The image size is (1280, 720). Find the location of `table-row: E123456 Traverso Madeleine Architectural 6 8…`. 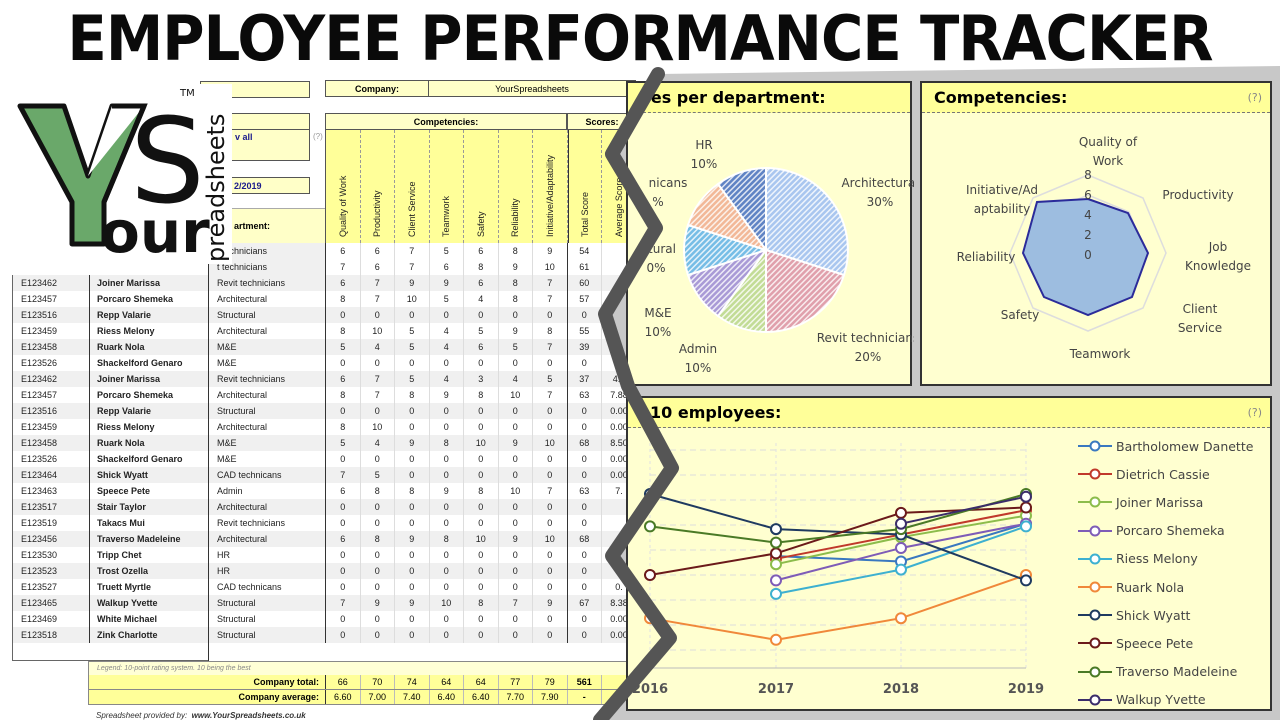

table-row: E123456 Traverso Madeleine Architectural 6 8… is located at coordinates (324, 539).